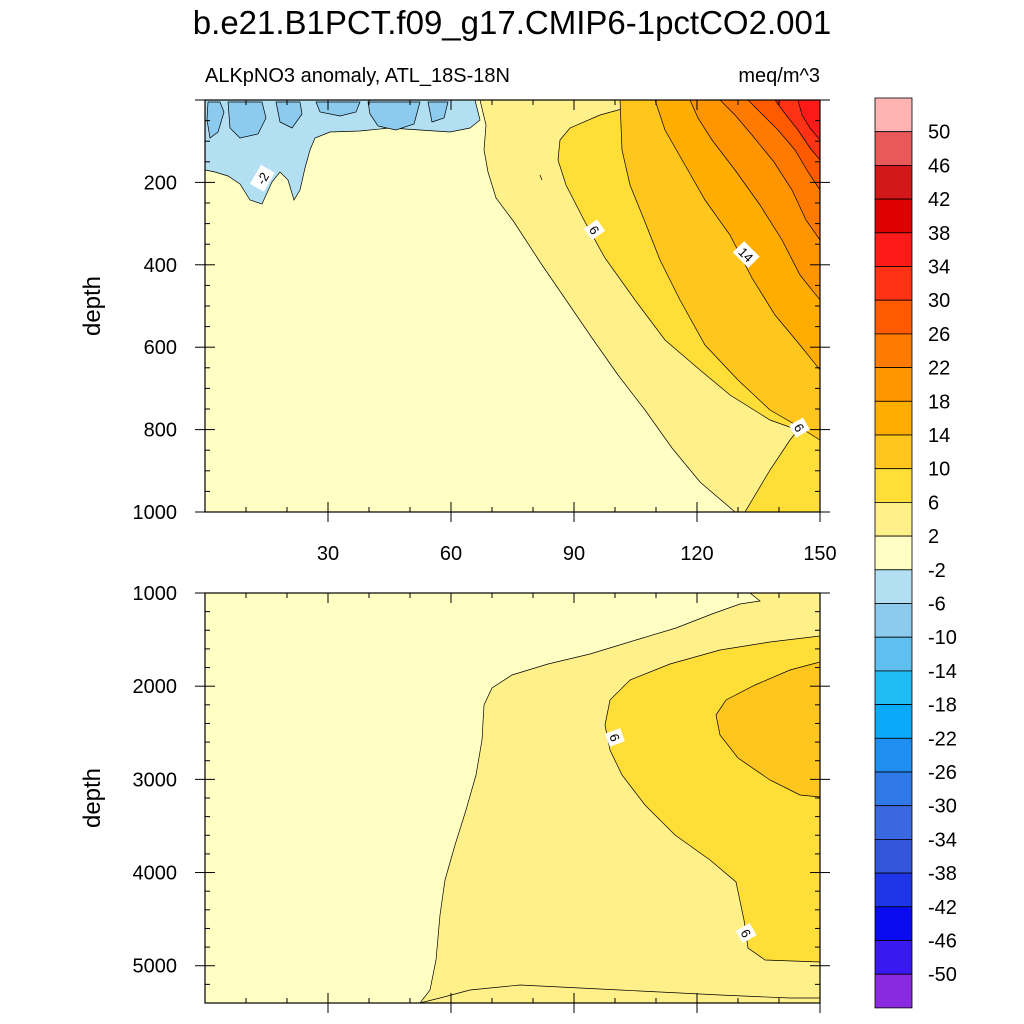 The width and height of the screenshot is (1024, 1024). I want to click on colorbar-label: 26, so click(939, 335).